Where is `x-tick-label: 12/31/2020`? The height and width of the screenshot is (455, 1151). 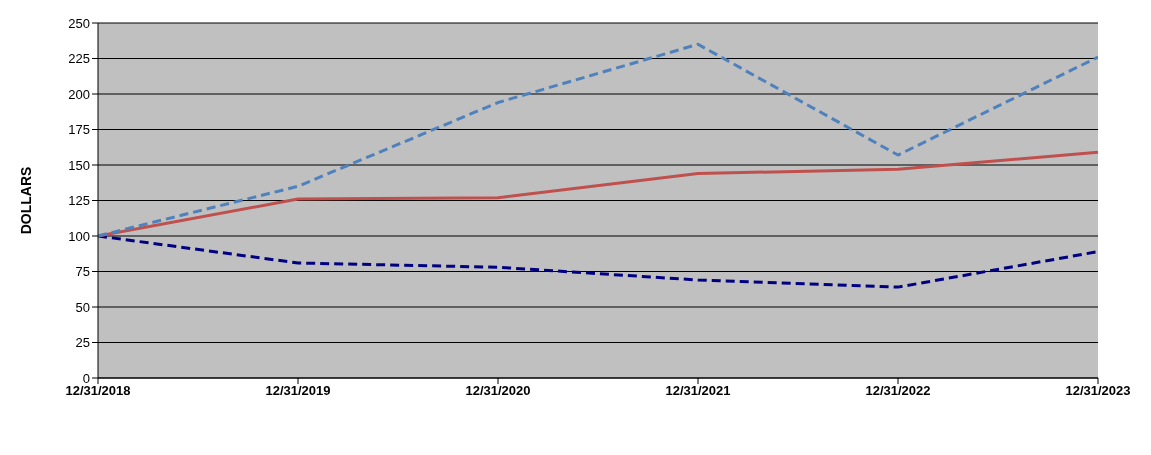
x-tick-label: 12/31/2020 is located at coordinates (498, 391).